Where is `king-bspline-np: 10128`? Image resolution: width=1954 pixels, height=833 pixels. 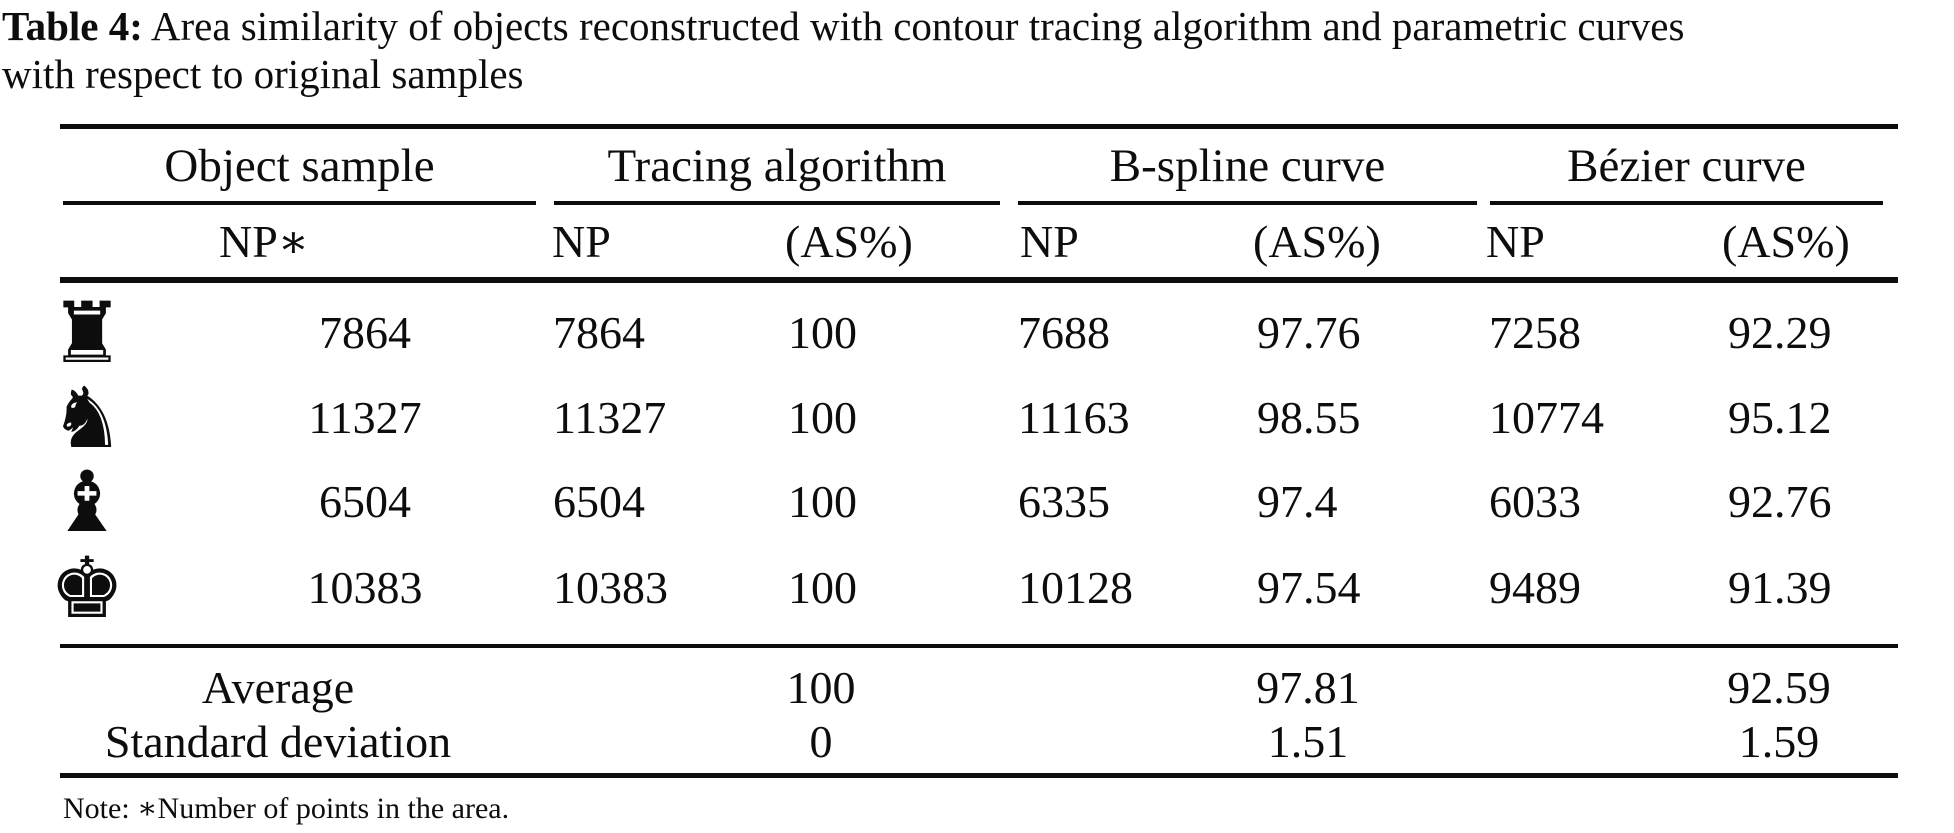
king-bspline-np: 10128 is located at coordinates (1075, 587).